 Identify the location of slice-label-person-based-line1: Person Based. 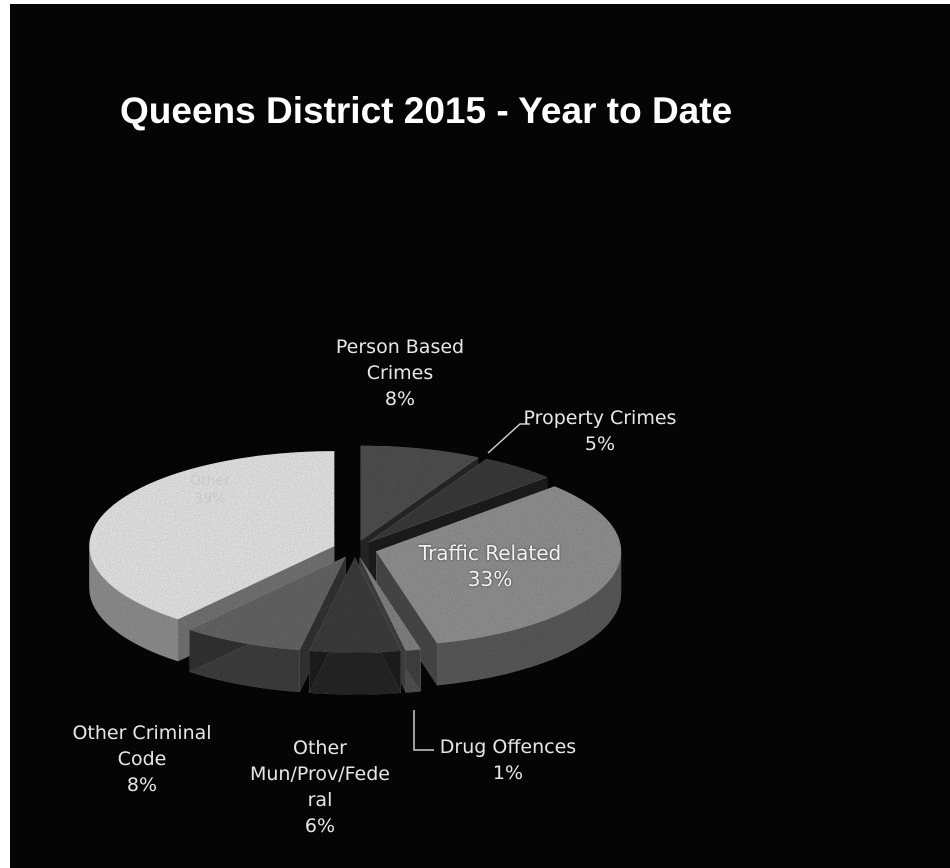
(400, 347).